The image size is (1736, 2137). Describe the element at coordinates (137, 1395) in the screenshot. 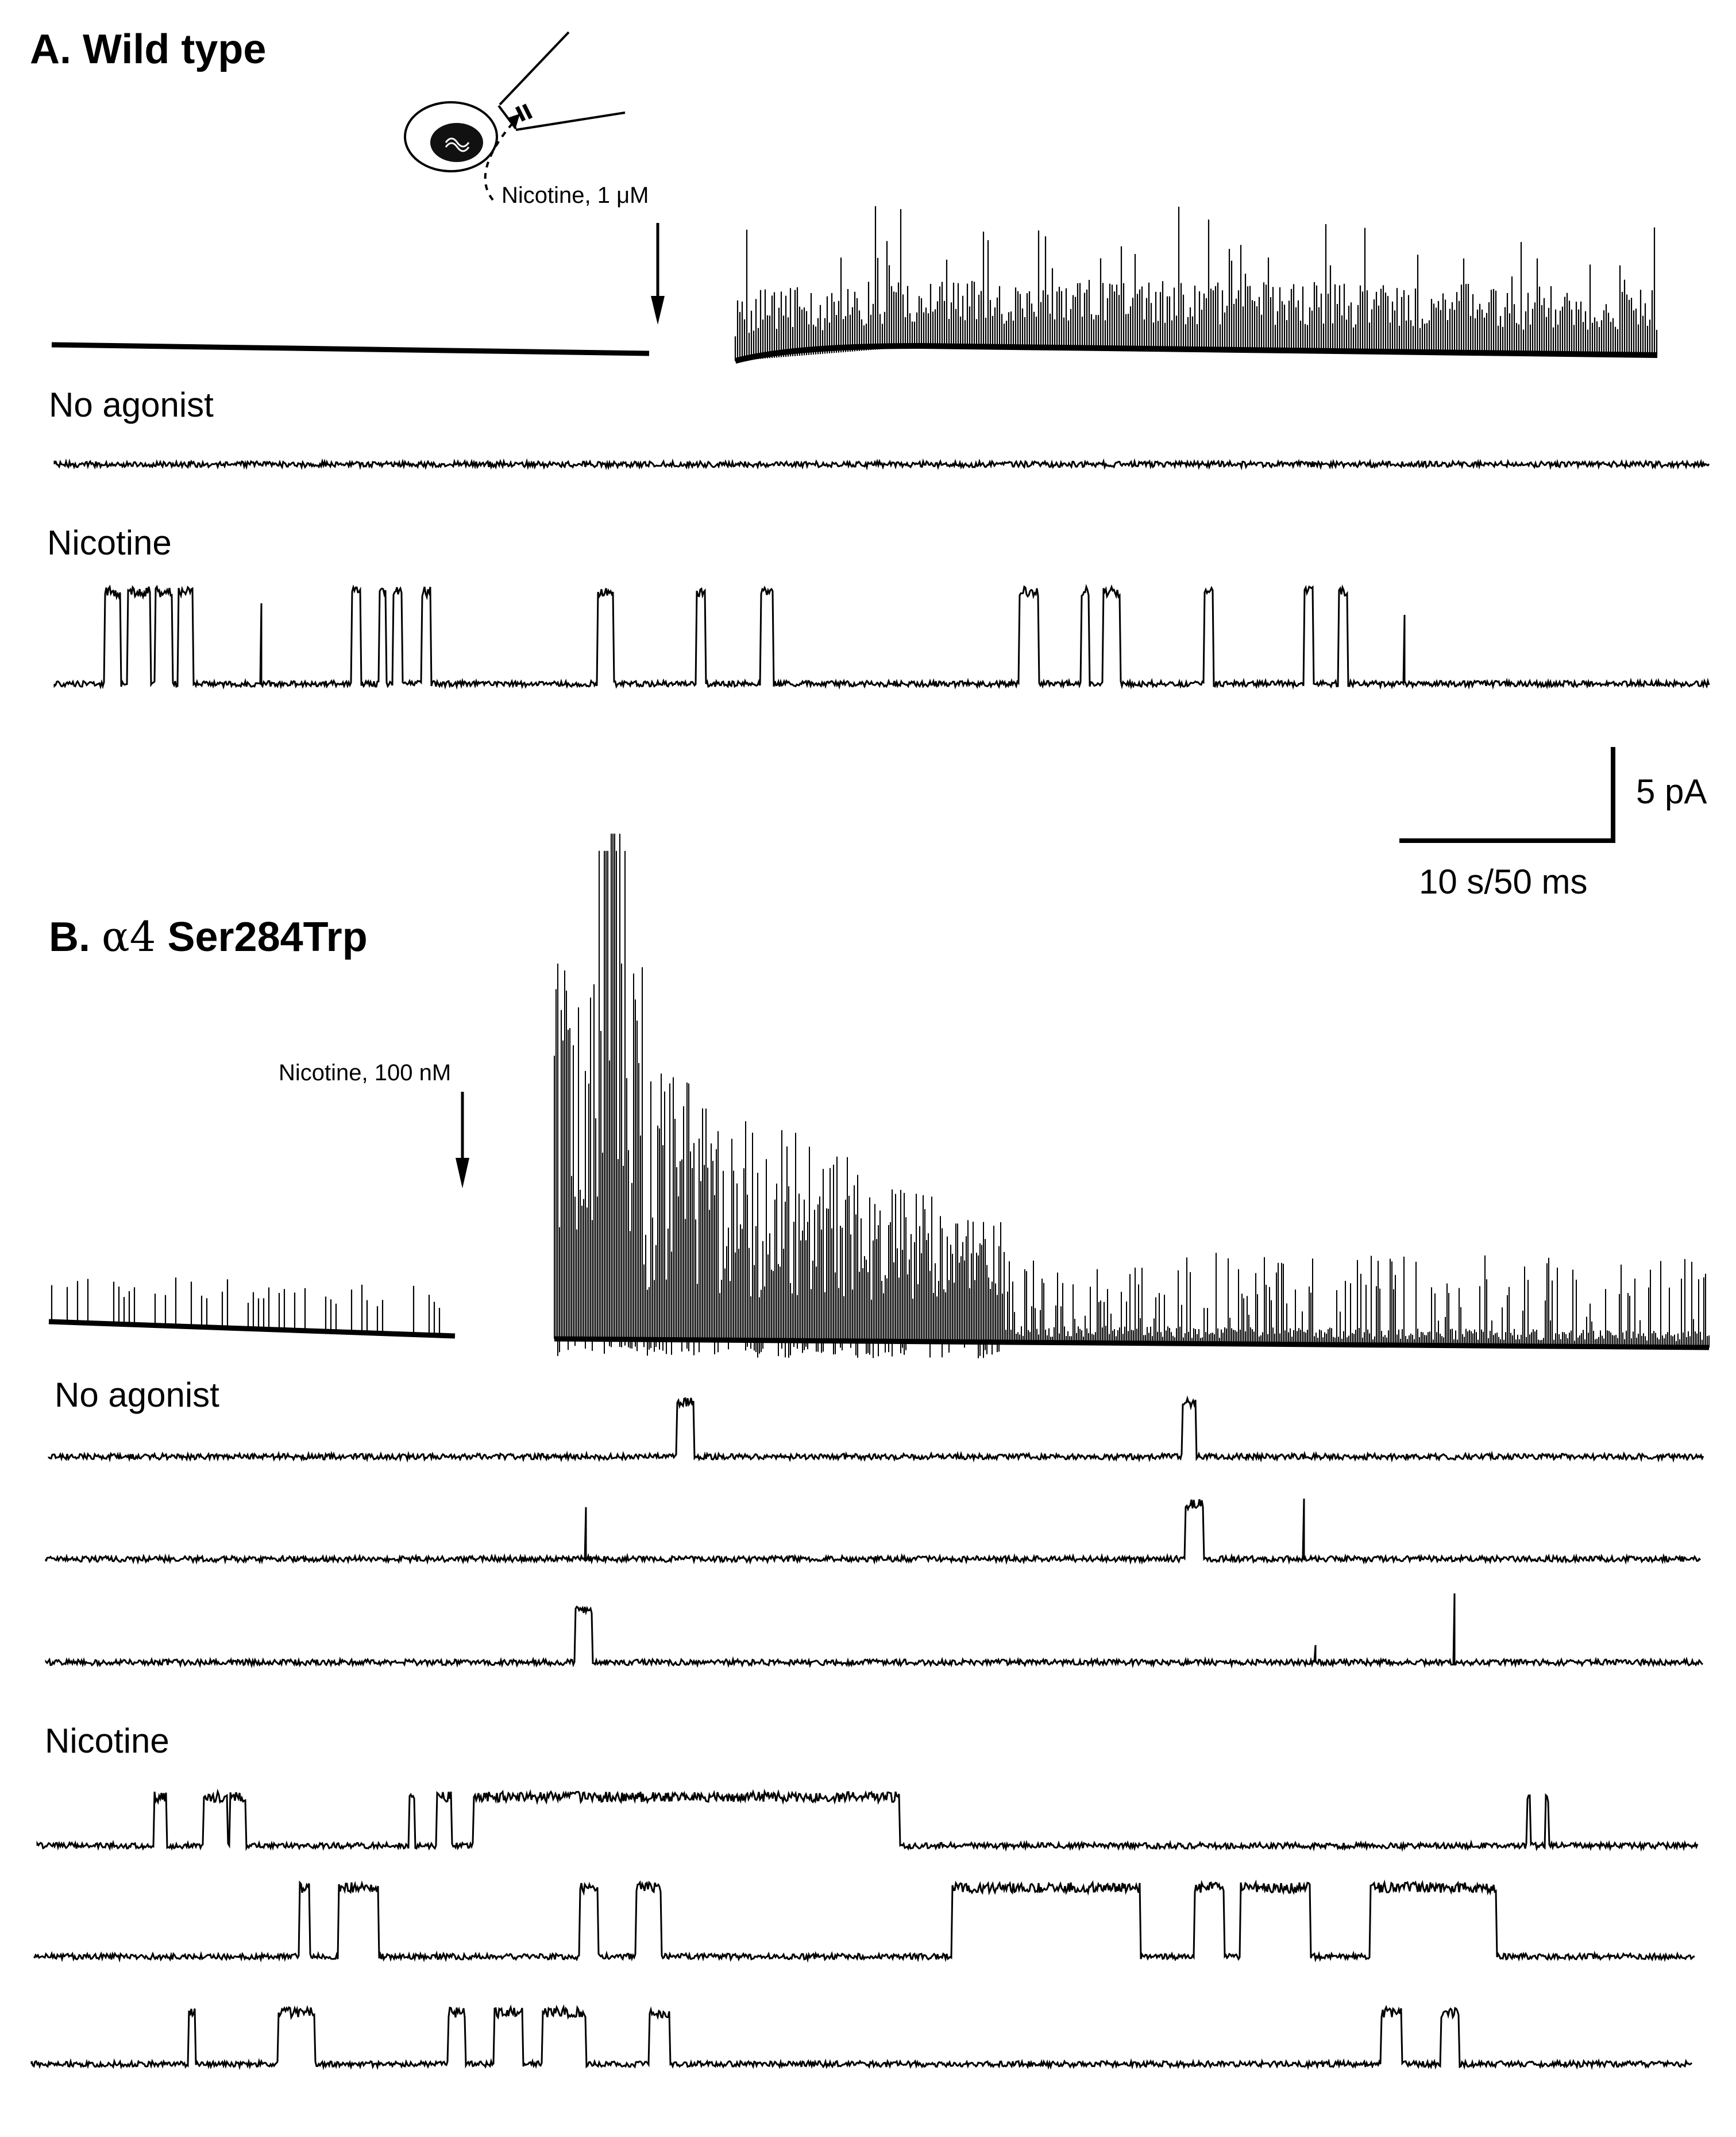

I see `panel-b-row-label-no-agonist: No agonist` at that location.